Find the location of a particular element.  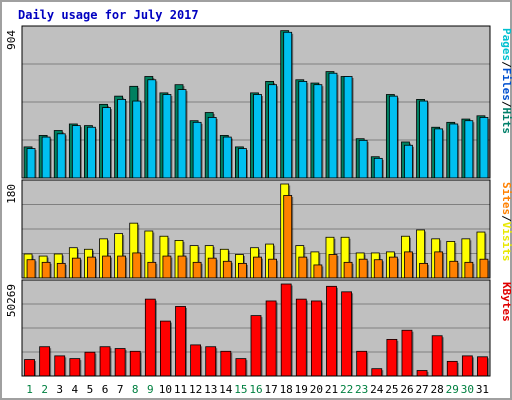

chart-title: Daily usage for July 2017 is located at coordinates (108, 15).